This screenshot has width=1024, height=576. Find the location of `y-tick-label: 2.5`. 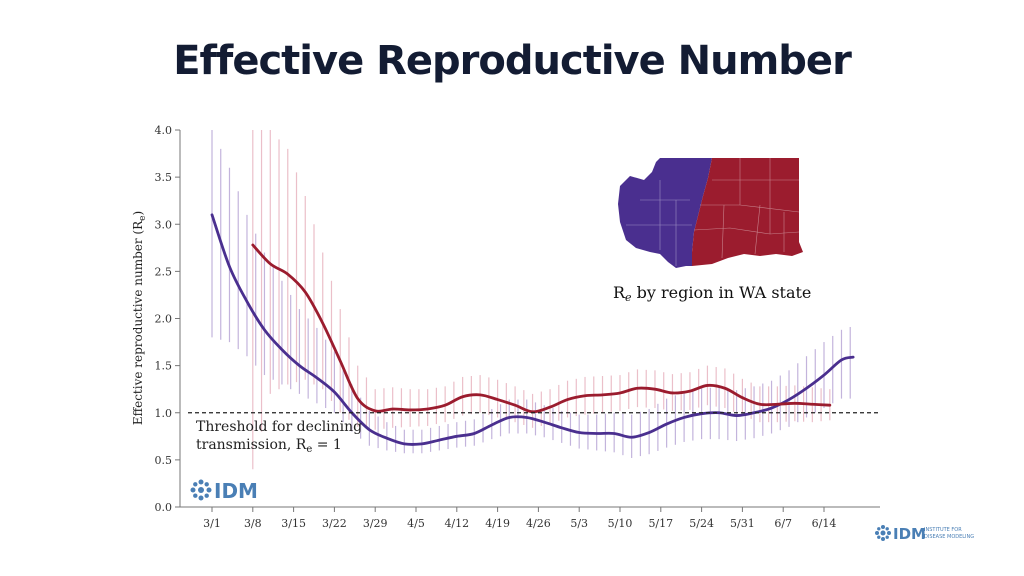

y-tick-label: 2.5 is located at coordinates (164, 271).